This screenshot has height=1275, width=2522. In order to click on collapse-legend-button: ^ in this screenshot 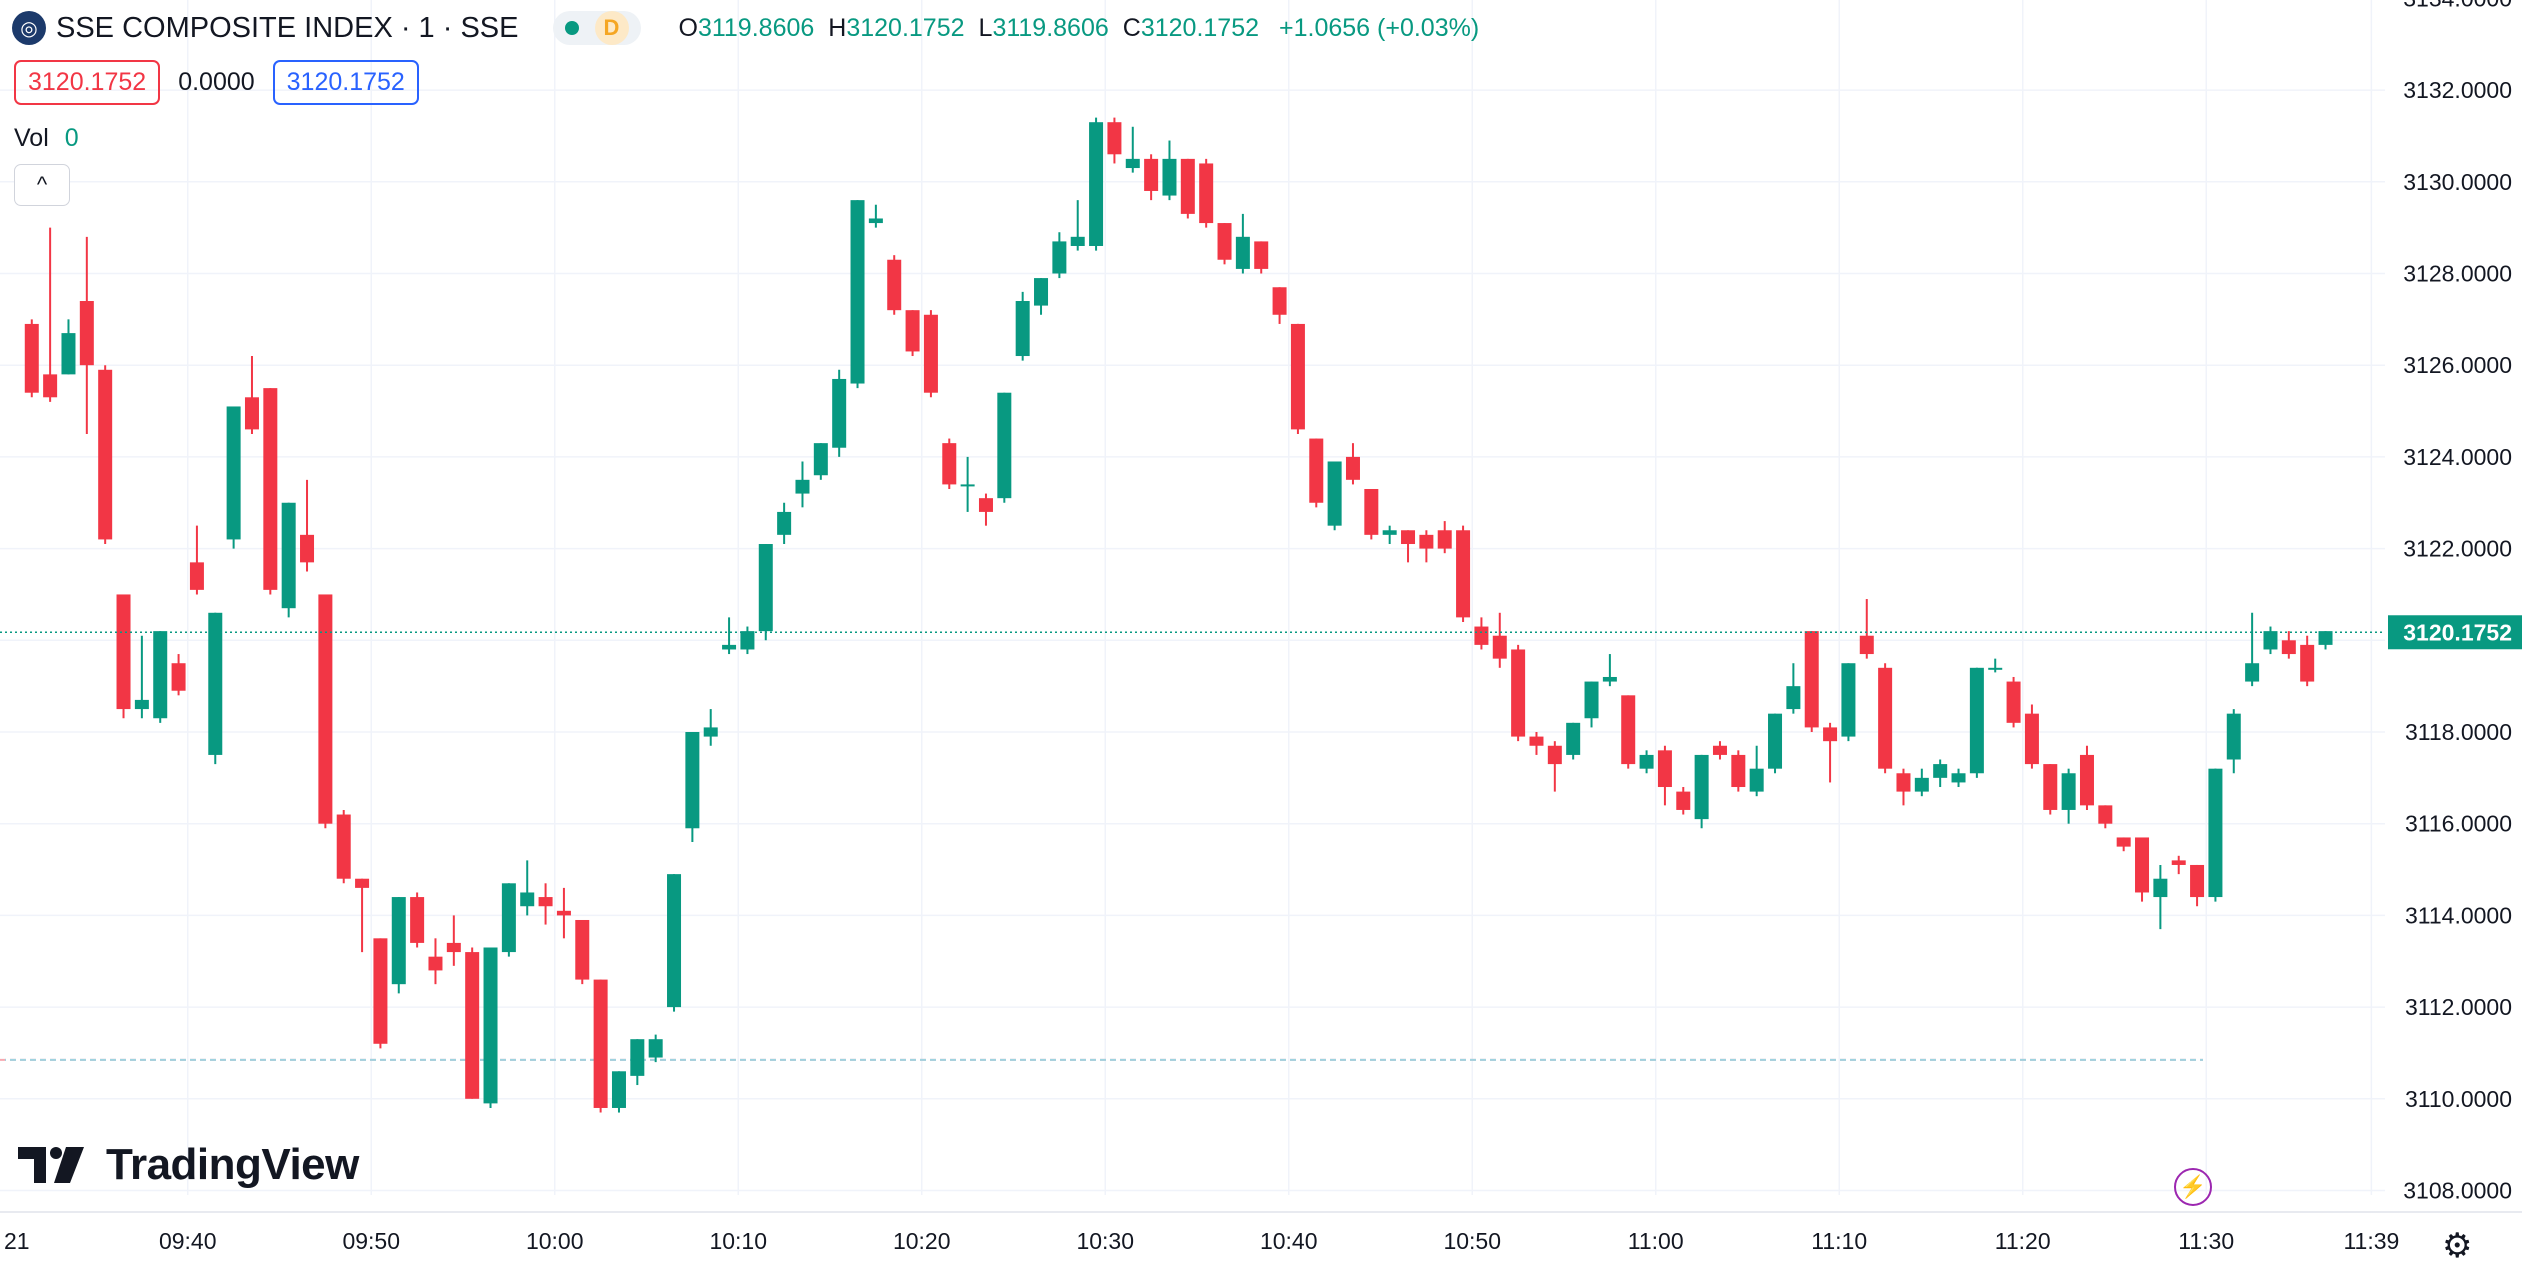, I will do `click(42, 185)`.